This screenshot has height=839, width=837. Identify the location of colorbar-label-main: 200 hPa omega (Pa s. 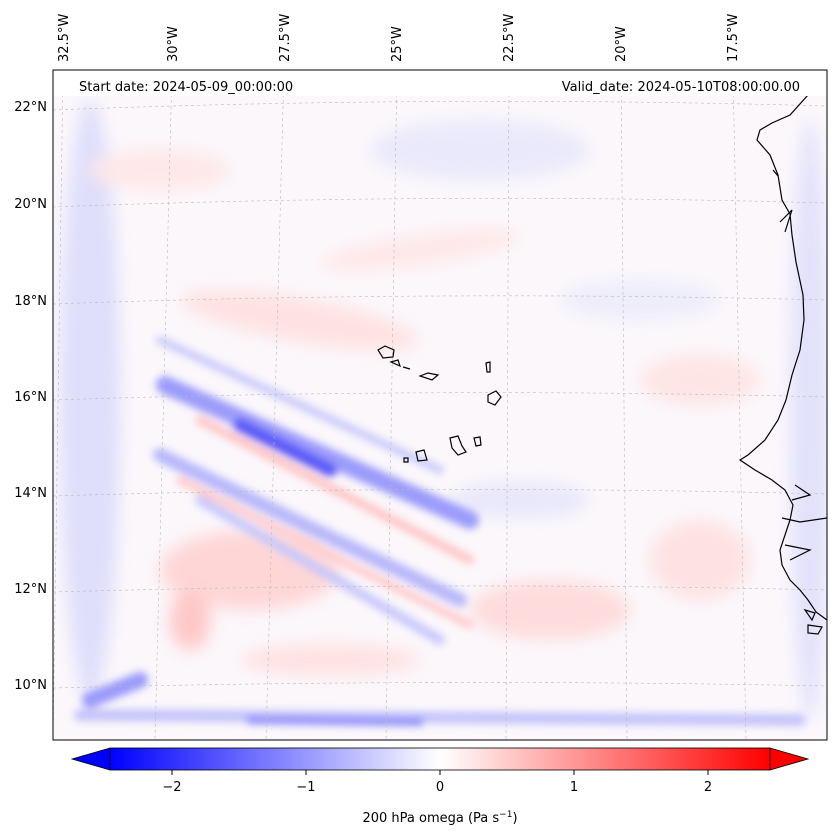
(430, 818).